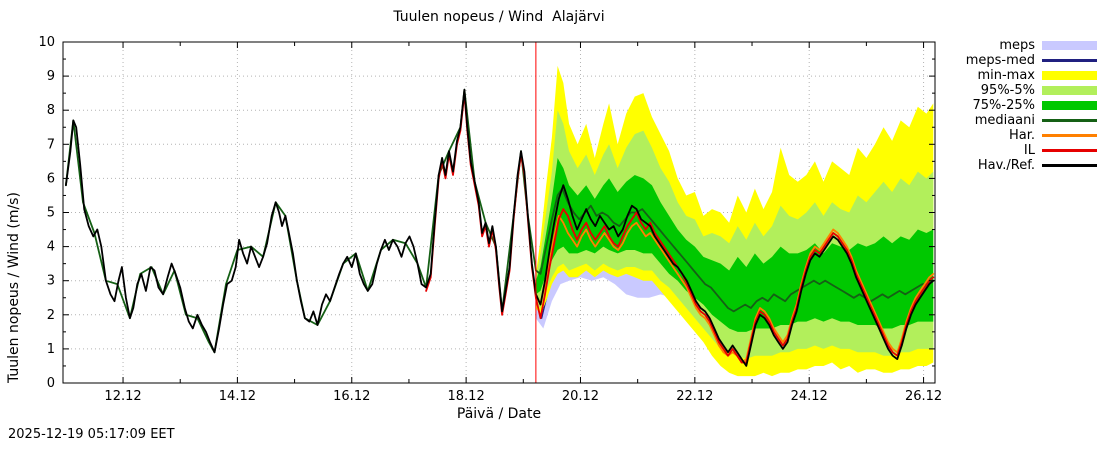 This screenshot has width=1100, height=450. I want to click on generation-timestamp: 2025-12-19 05:17:09 EET, so click(91, 434).